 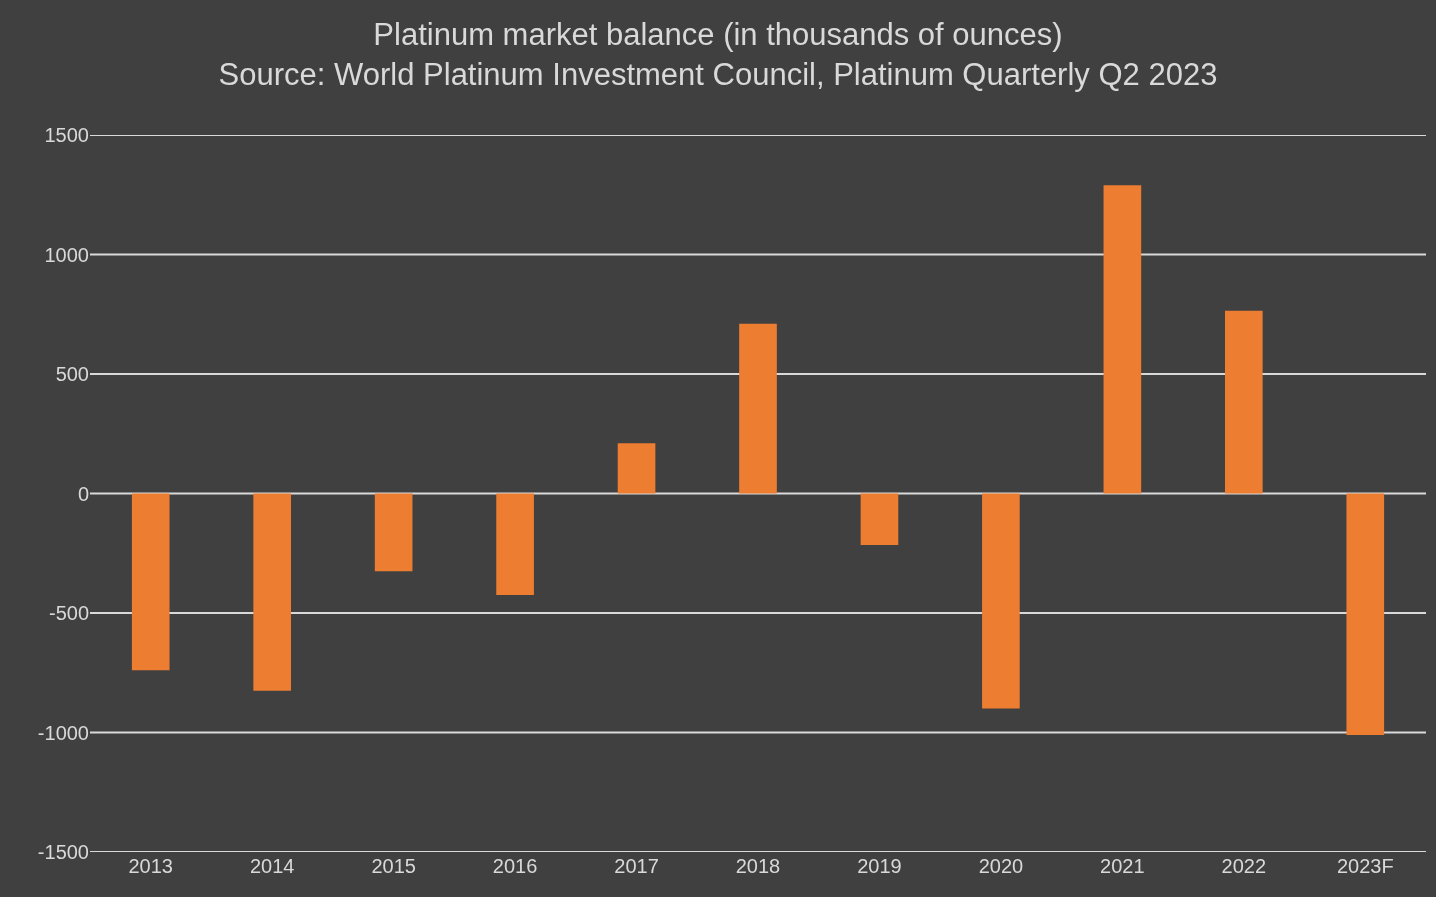 What do you see at coordinates (393, 866) in the screenshot?
I see `x-tick-label: 2015` at bounding box center [393, 866].